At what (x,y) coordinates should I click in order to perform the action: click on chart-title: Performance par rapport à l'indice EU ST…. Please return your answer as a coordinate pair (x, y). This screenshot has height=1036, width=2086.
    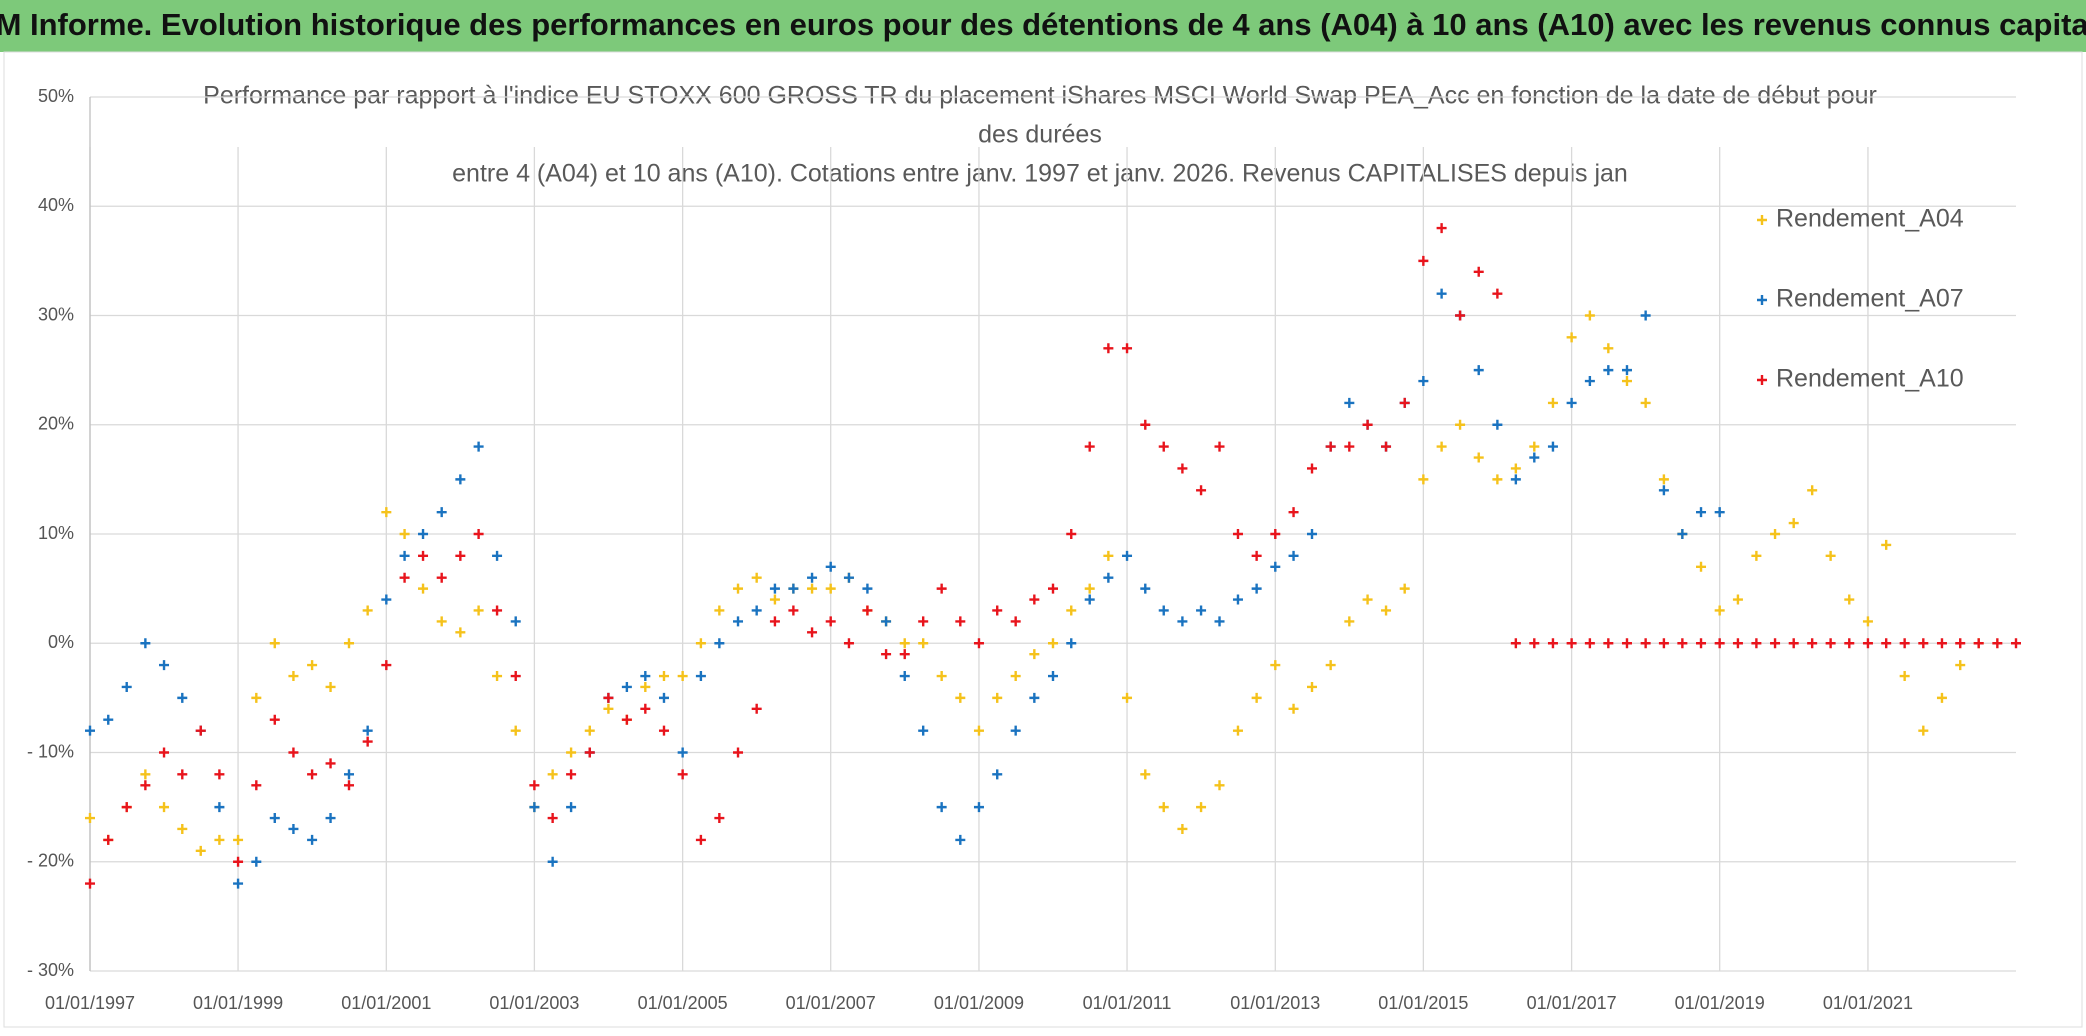
    Looking at the image, I should click on (1040, 96).